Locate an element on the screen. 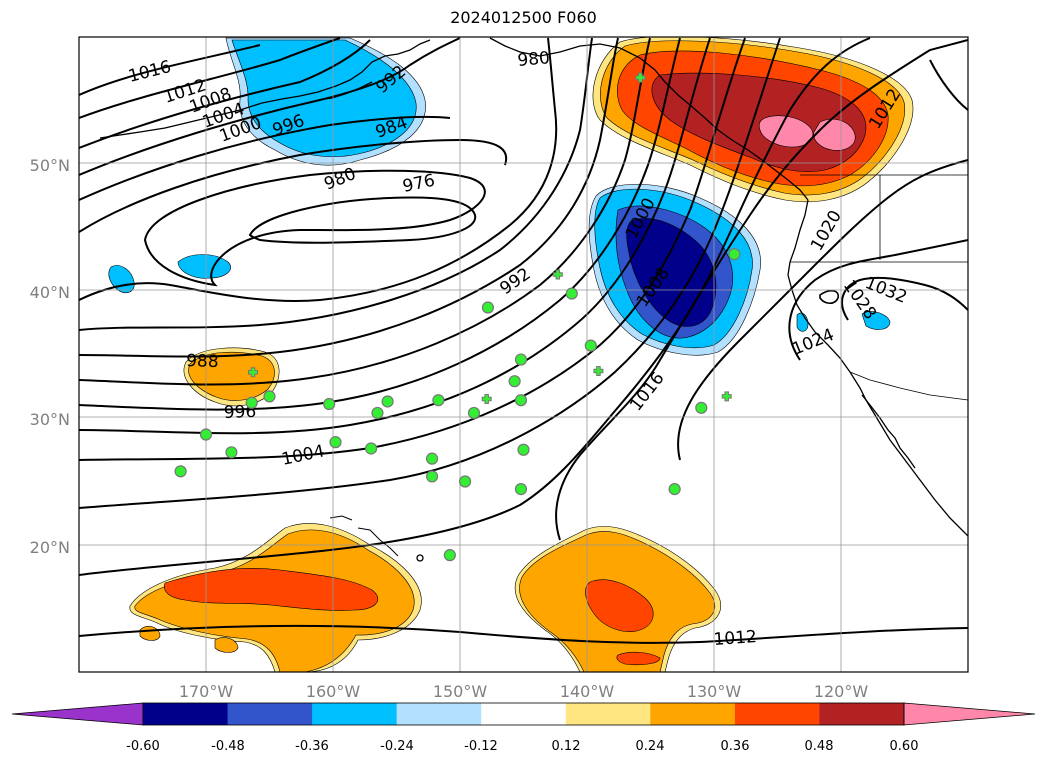  isobar-label: 980 is located at coordinates (534, 59).